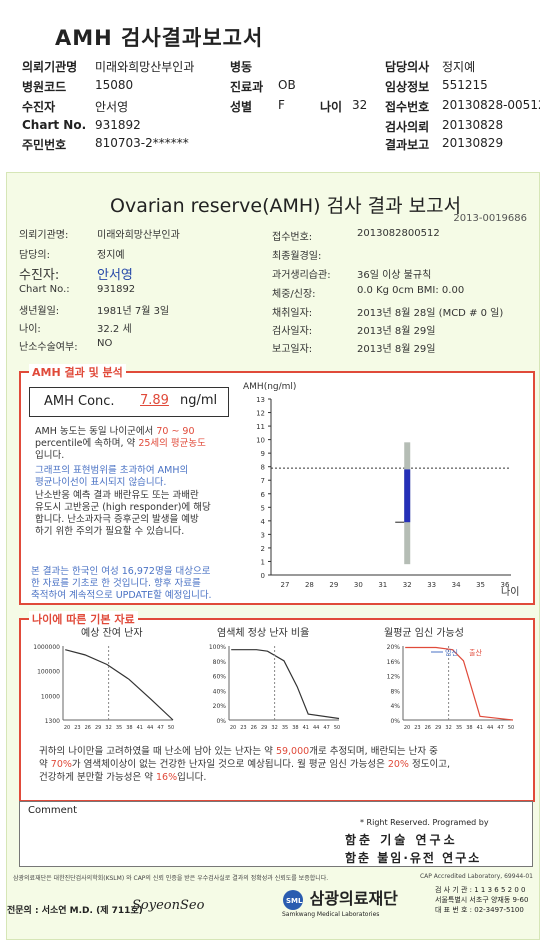 Image resolution: width=540 pixels, height=944 pixels. I want to click on info-surgery: 난소수술여부: NO, so click(66, 345).